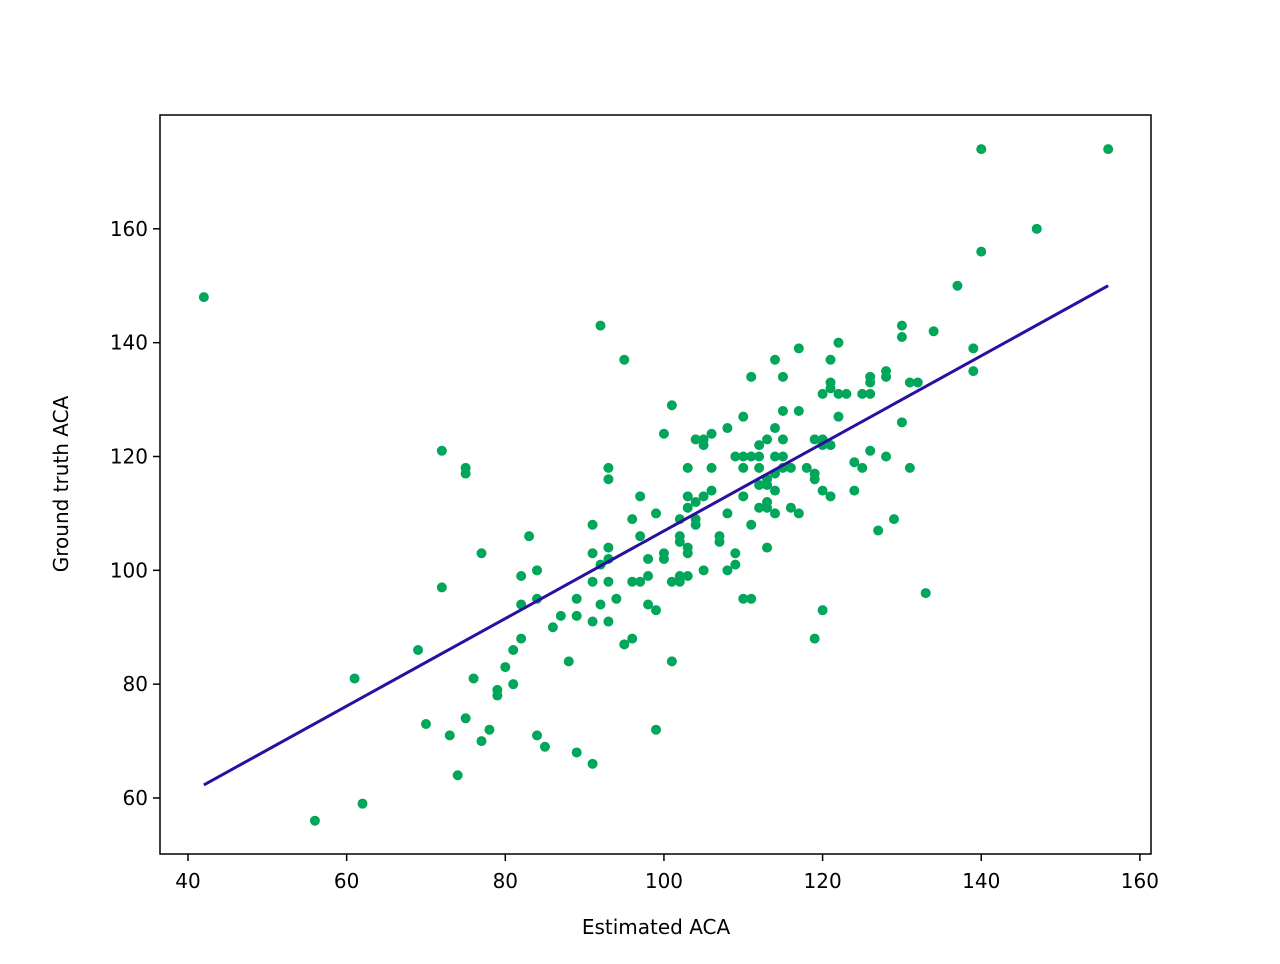  What do you see at coordinates (135, 684) in the screenshot?
I see `y-tick-label: 80` at bounding box center [135, 684].